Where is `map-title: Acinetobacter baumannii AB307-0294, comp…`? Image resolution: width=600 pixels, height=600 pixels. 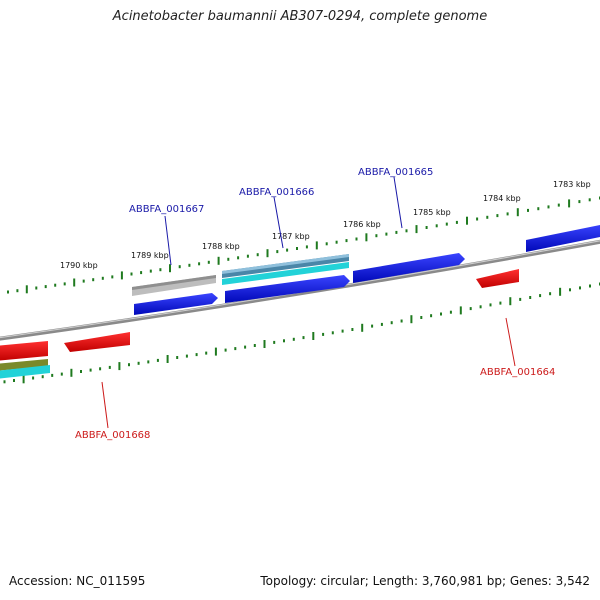 map-title: Acinetobacter baumannii AB307-0294, comp… is located at coordinates (300, 16).